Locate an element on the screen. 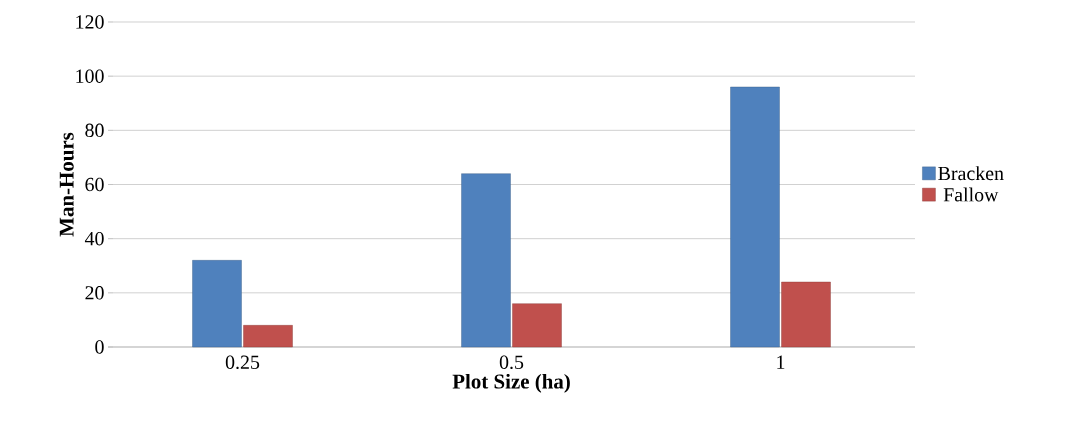 The height and width of the screenshot is (434, 1076). y-tick-label: 40 is located at coordinates (94, 238).